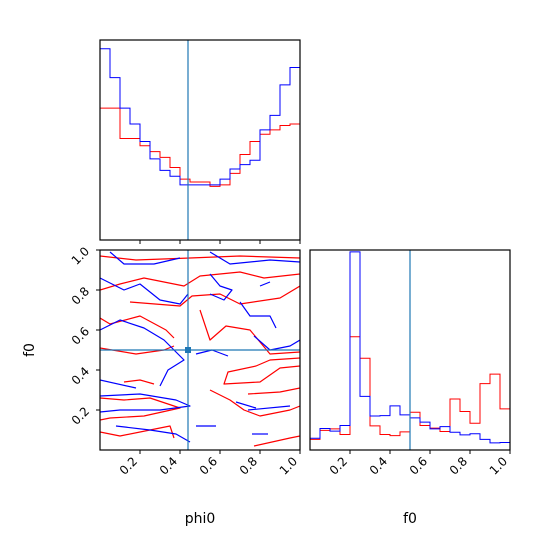 The image size is (550, 554). Describe the element at coordinates (200, 519) in the screenshot. I see `x-axis-label-phi0: phi0` at that location.